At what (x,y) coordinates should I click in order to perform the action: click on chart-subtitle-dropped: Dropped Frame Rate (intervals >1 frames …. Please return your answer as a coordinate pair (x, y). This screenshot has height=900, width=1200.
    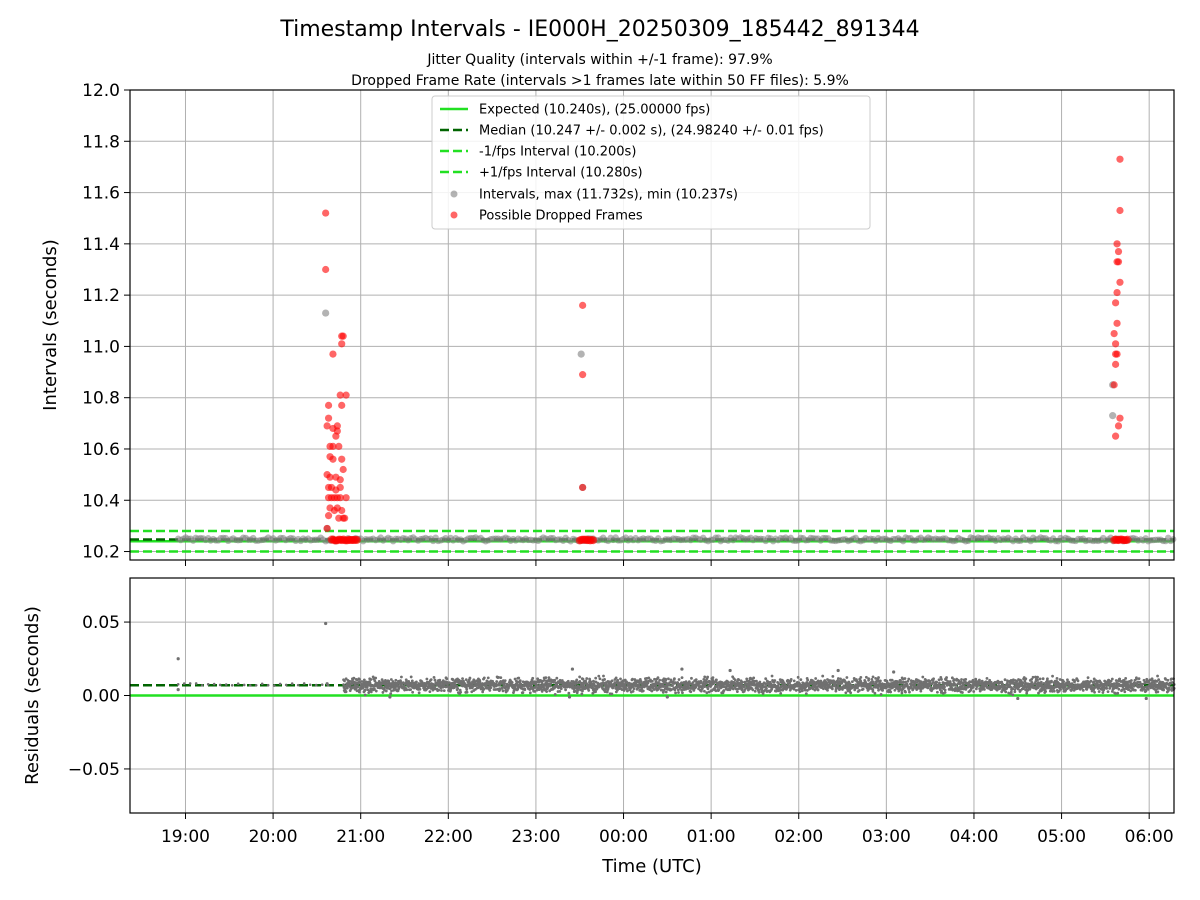
    Looking at the image, I should click on (600, 81).